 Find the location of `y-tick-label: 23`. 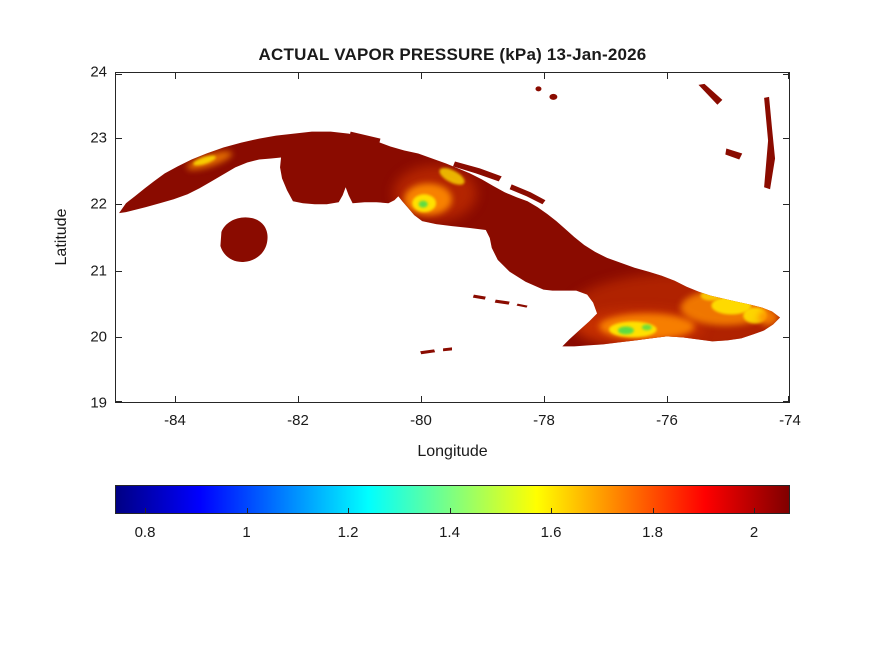

y-tick-label: 23 is located at coordinates (98, 138).